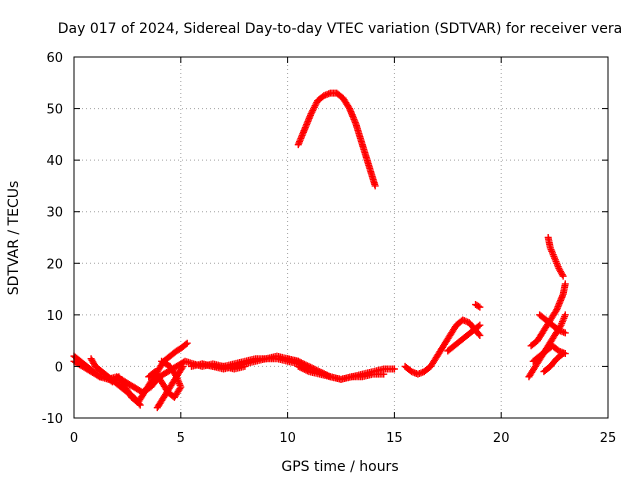  Describe the element at coordinates (608, 438) in the screenshot. I see `x-tick-label: 25` at that location.